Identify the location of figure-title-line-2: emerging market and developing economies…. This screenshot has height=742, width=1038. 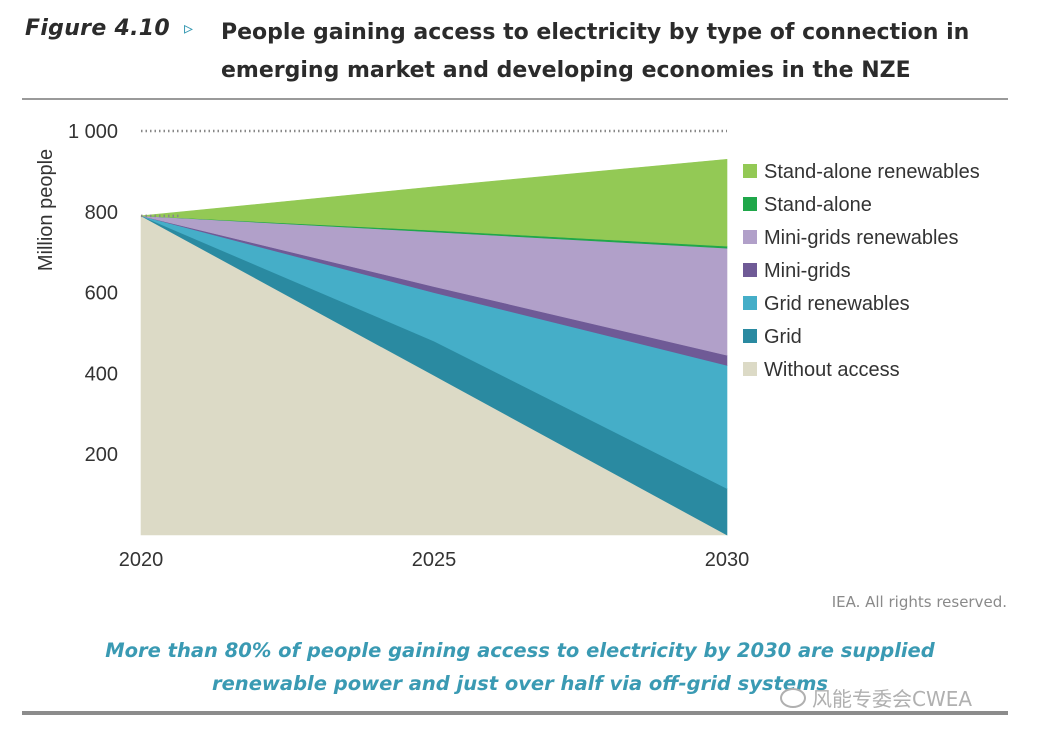
(566, 70).